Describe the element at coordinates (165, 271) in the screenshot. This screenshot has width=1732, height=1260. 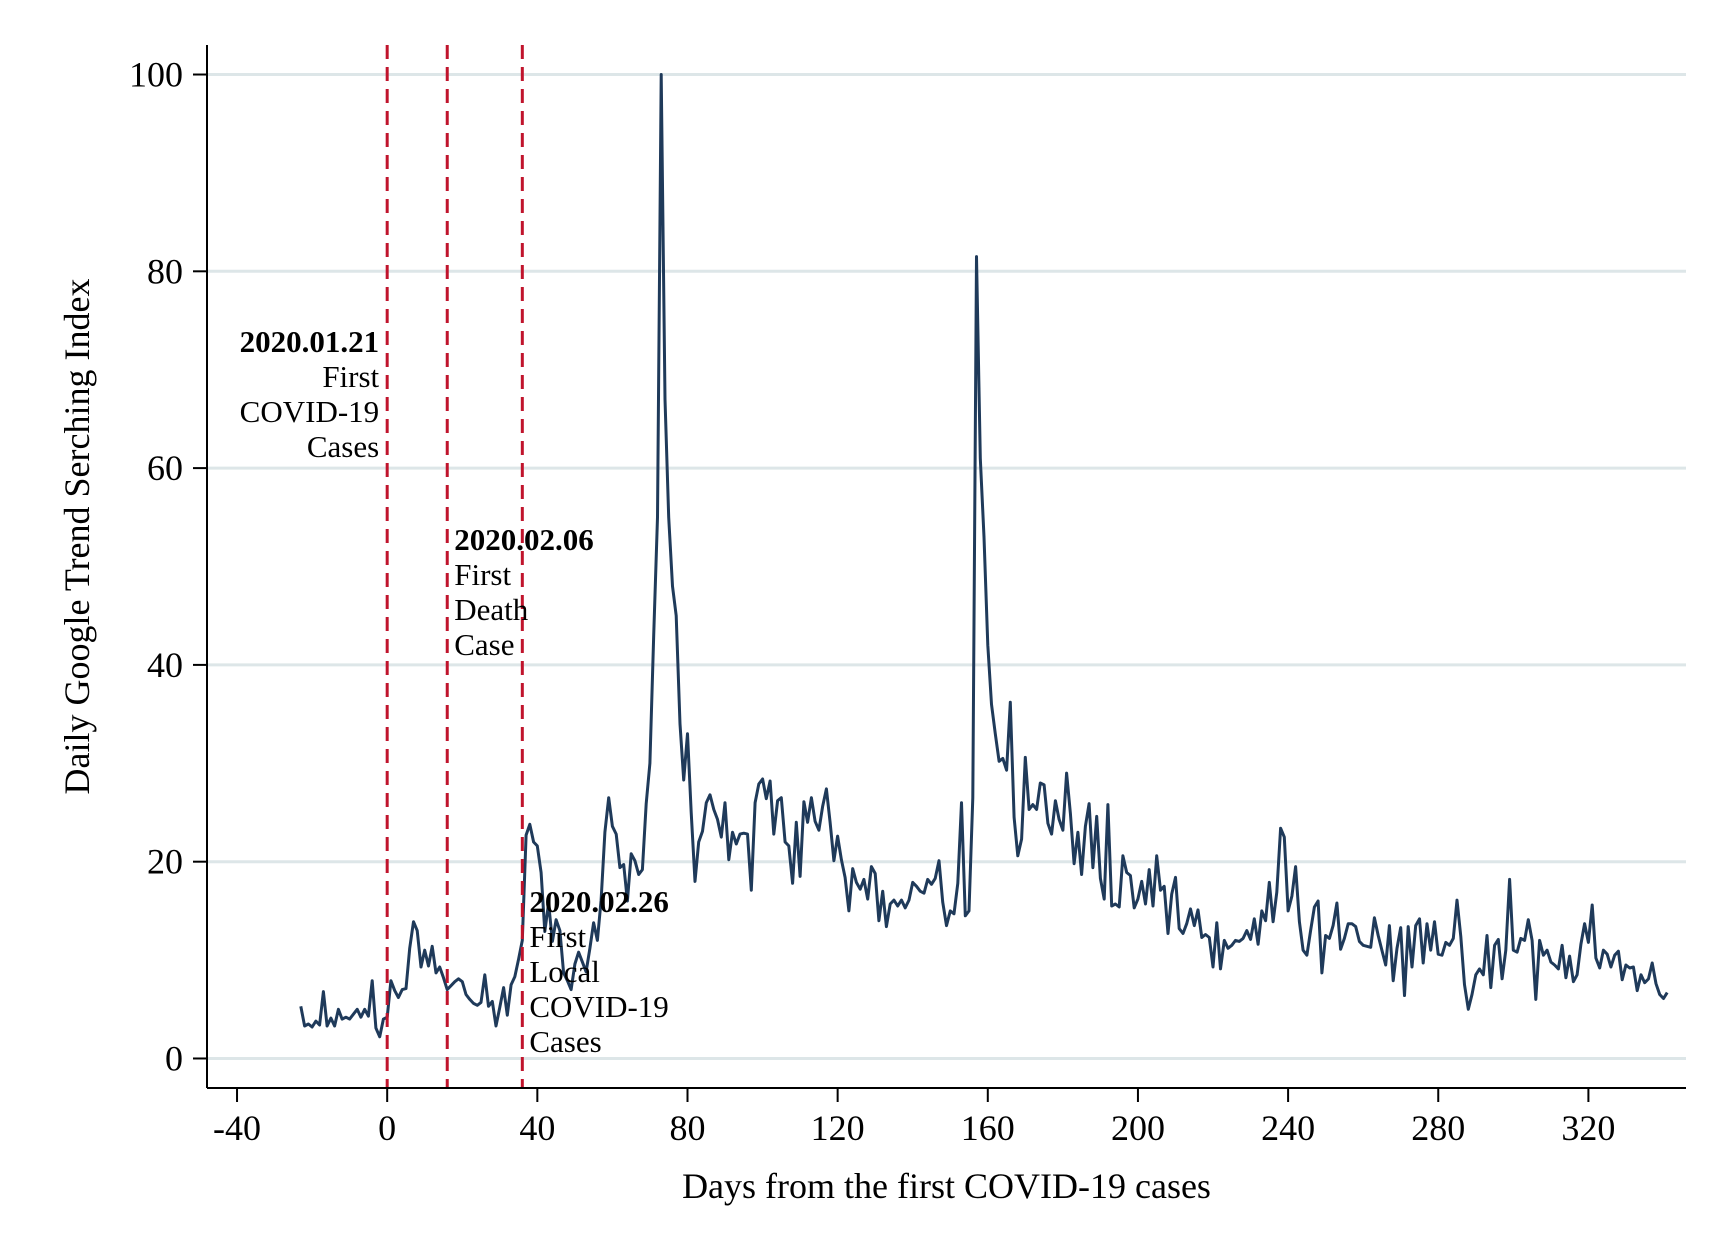
I see `y-tick-label: 80` at that location.